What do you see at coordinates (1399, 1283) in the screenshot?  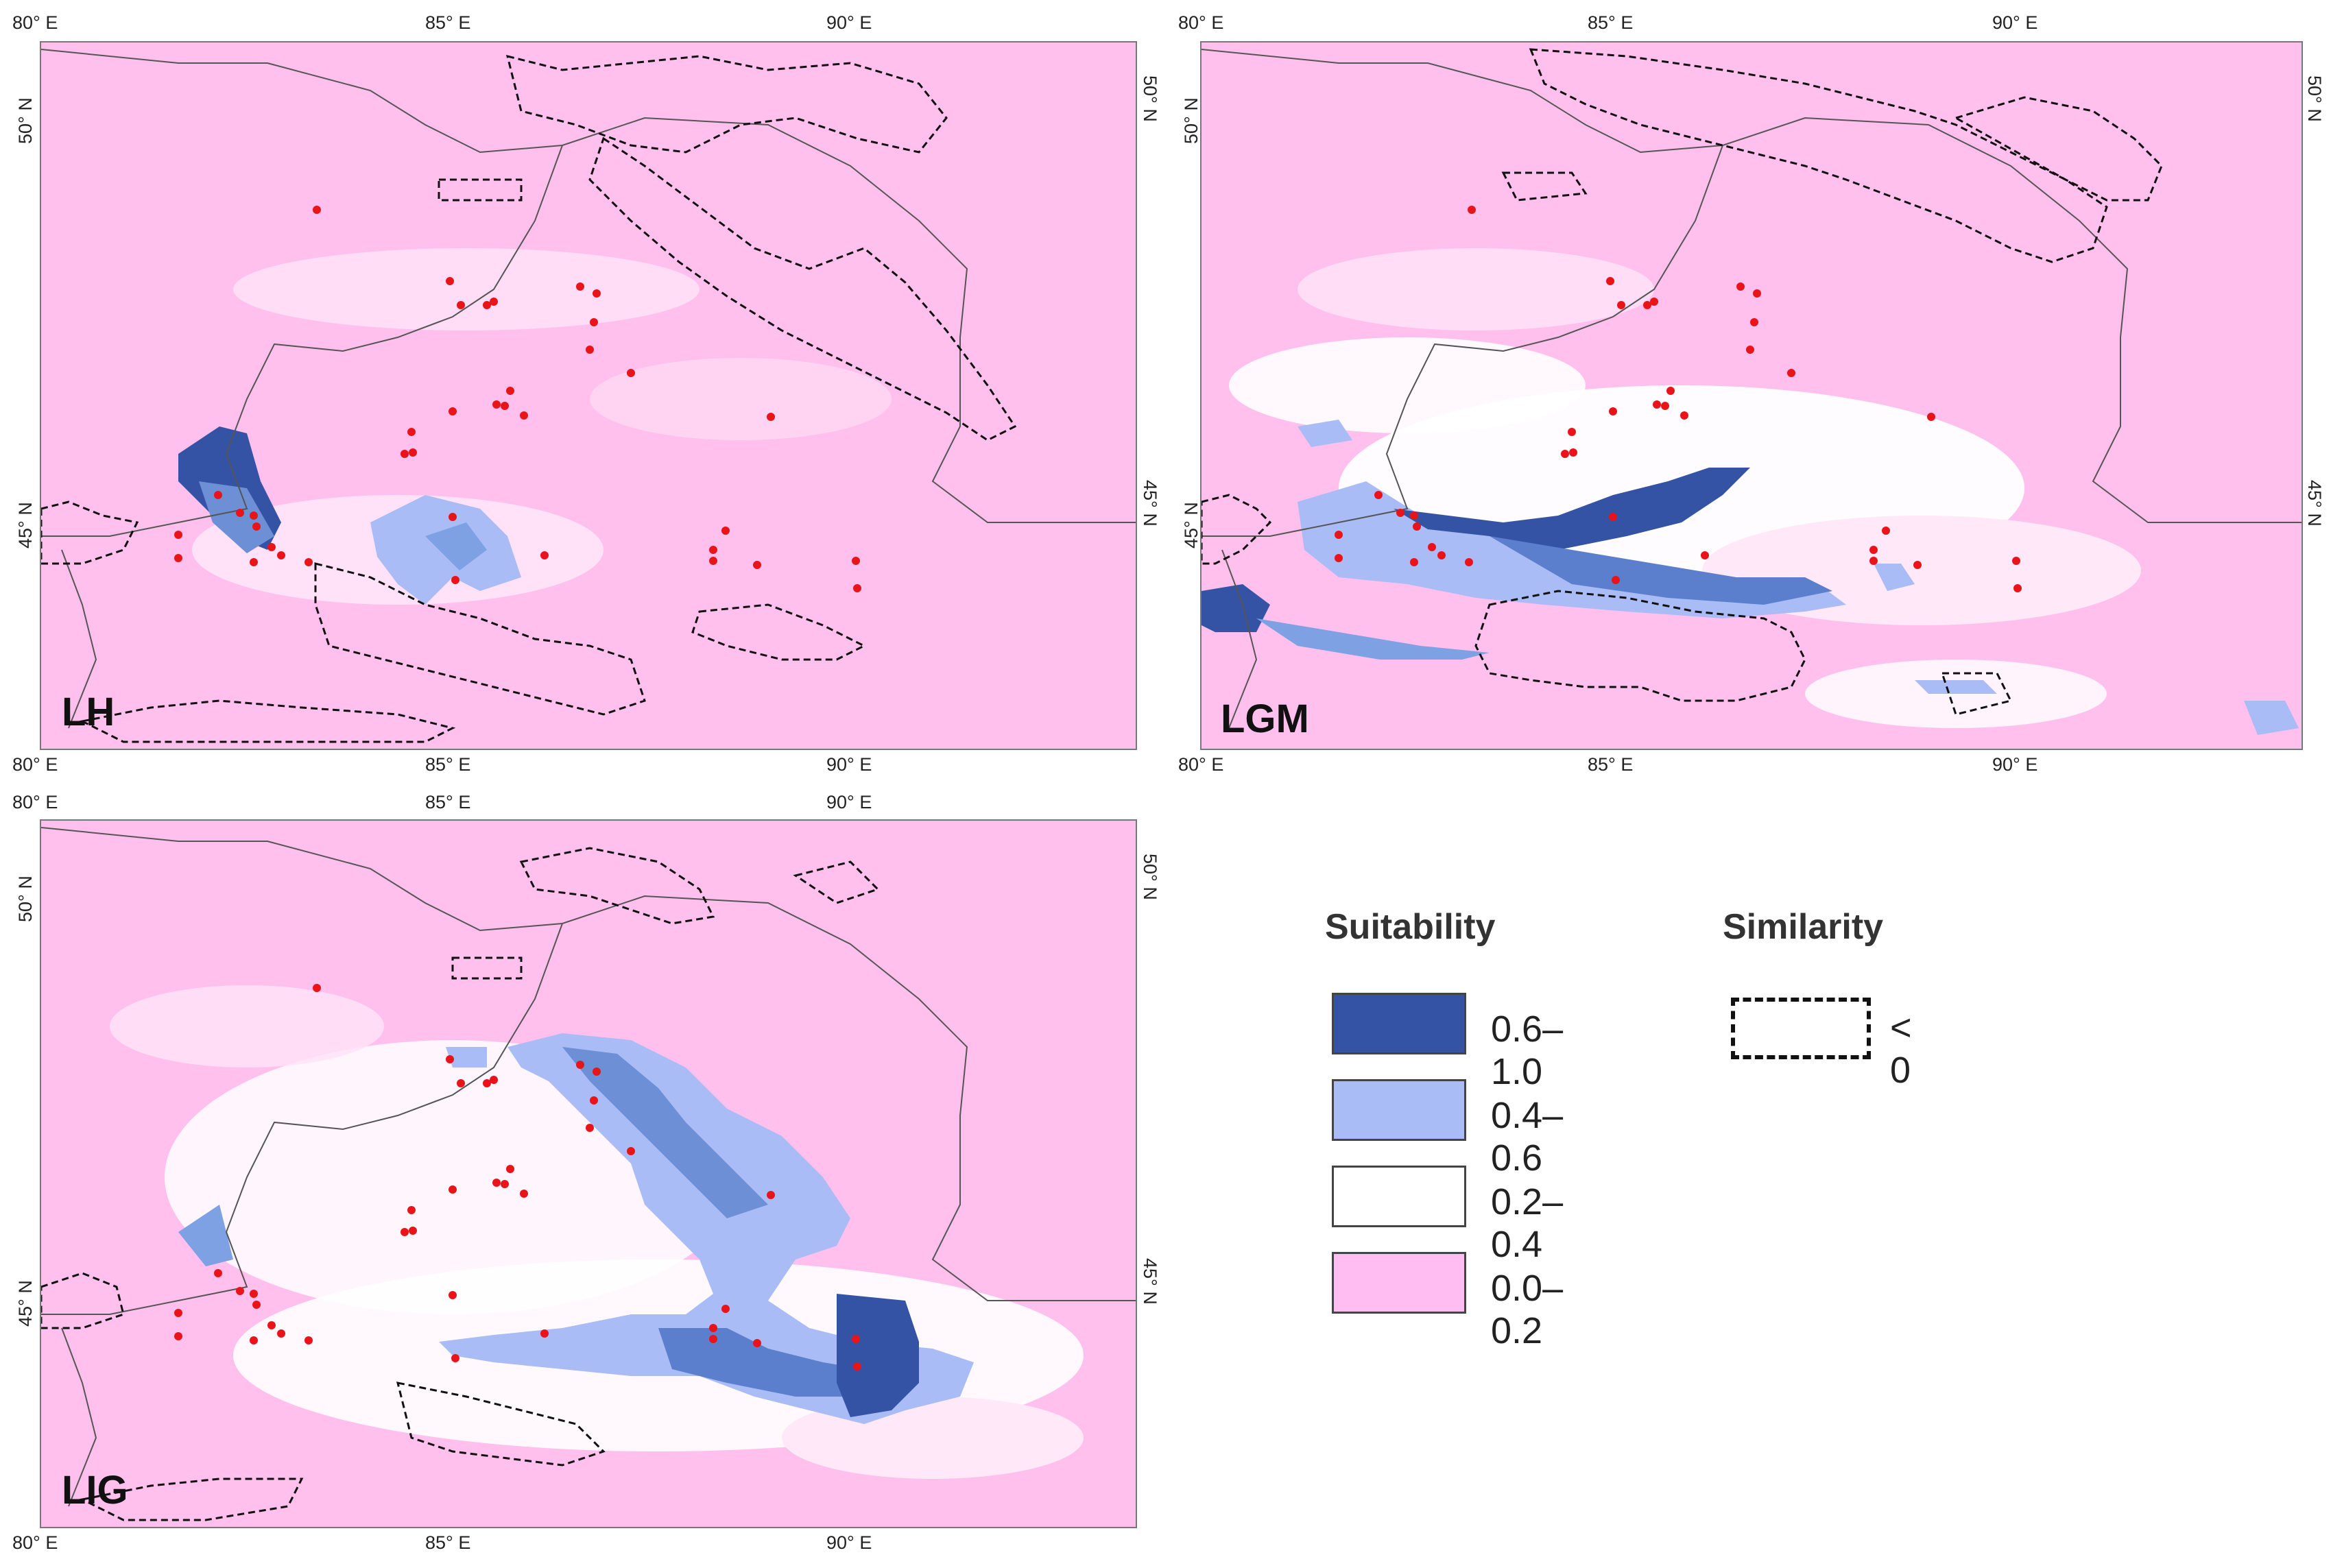 I see `legend-swatch-low` at bounding box center [1399, 1283].